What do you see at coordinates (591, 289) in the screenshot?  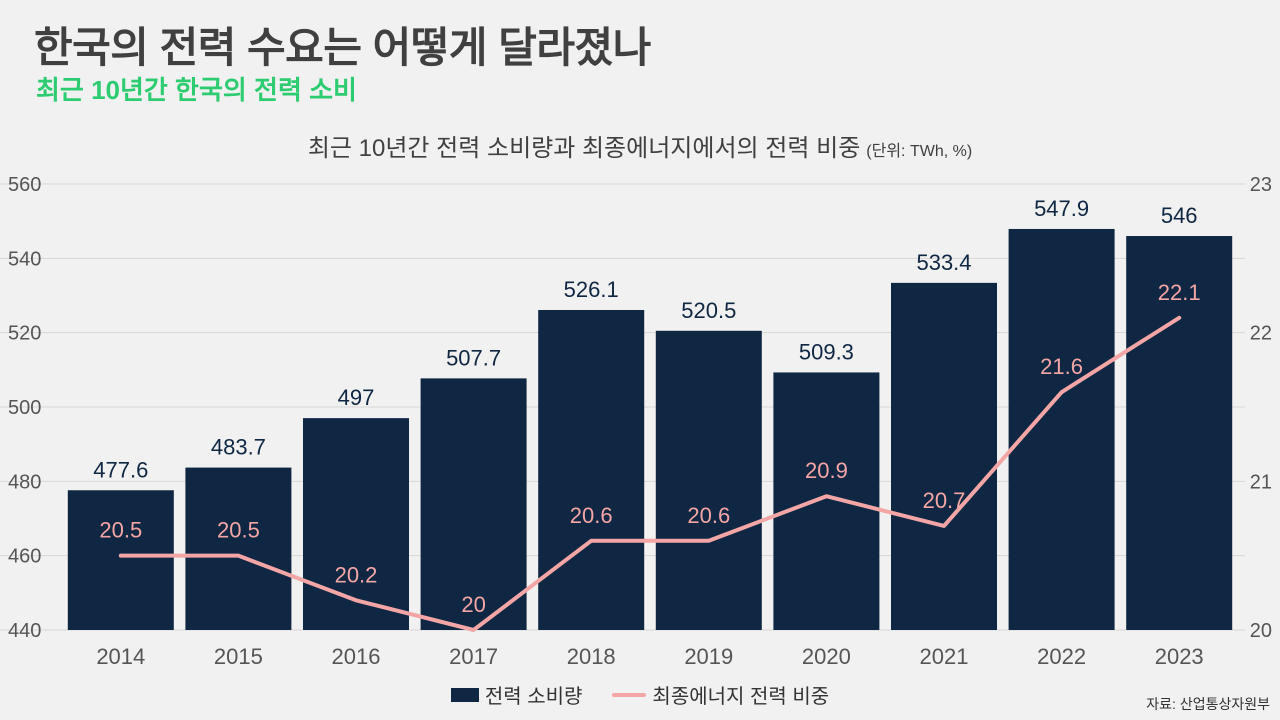 I see `bar-value-label: 526.1` at bounding box center [591, 289].